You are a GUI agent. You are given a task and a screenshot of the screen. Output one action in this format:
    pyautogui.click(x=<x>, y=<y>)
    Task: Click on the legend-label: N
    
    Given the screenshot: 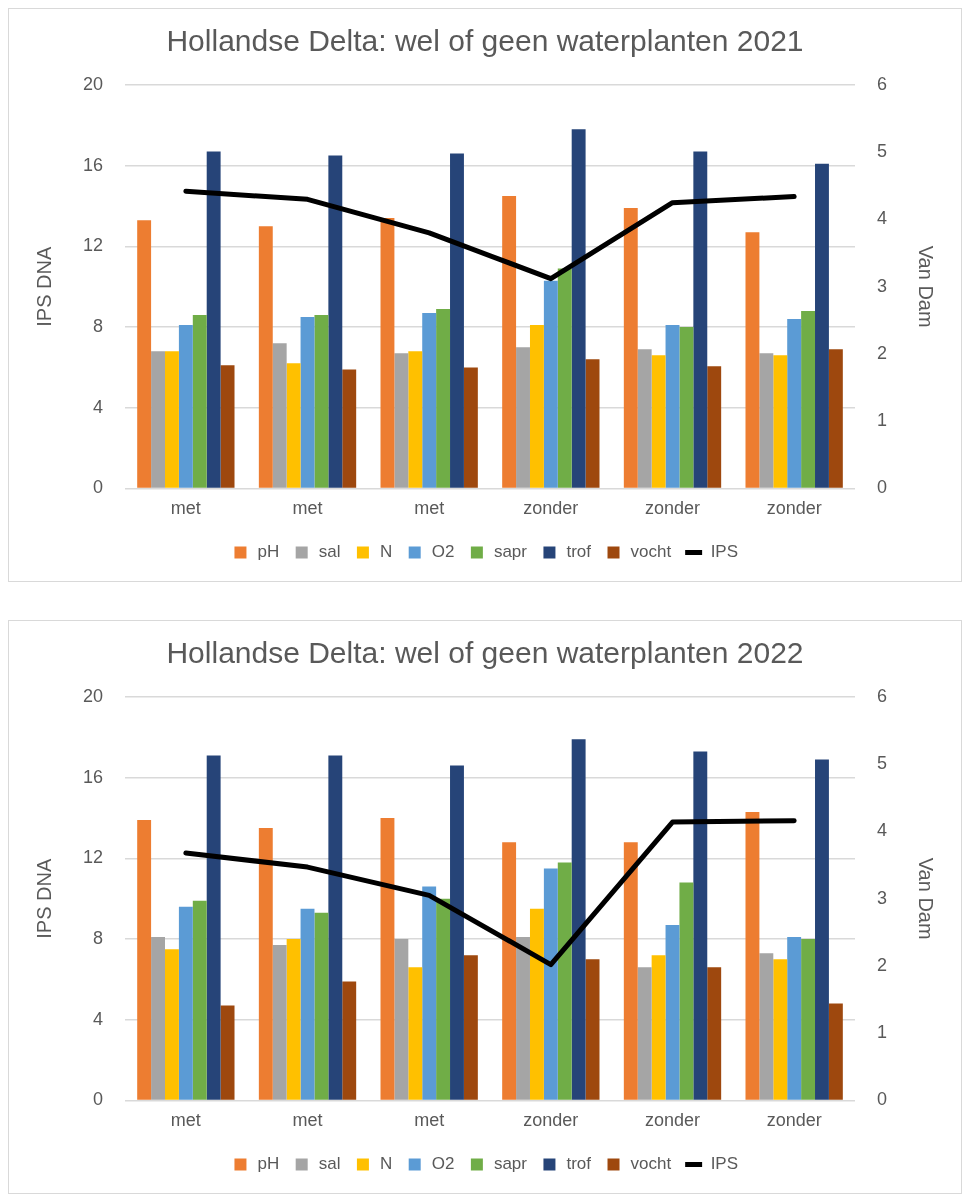 What is the action you would take?
    pyautogui.click(x=386, y=1164)
    